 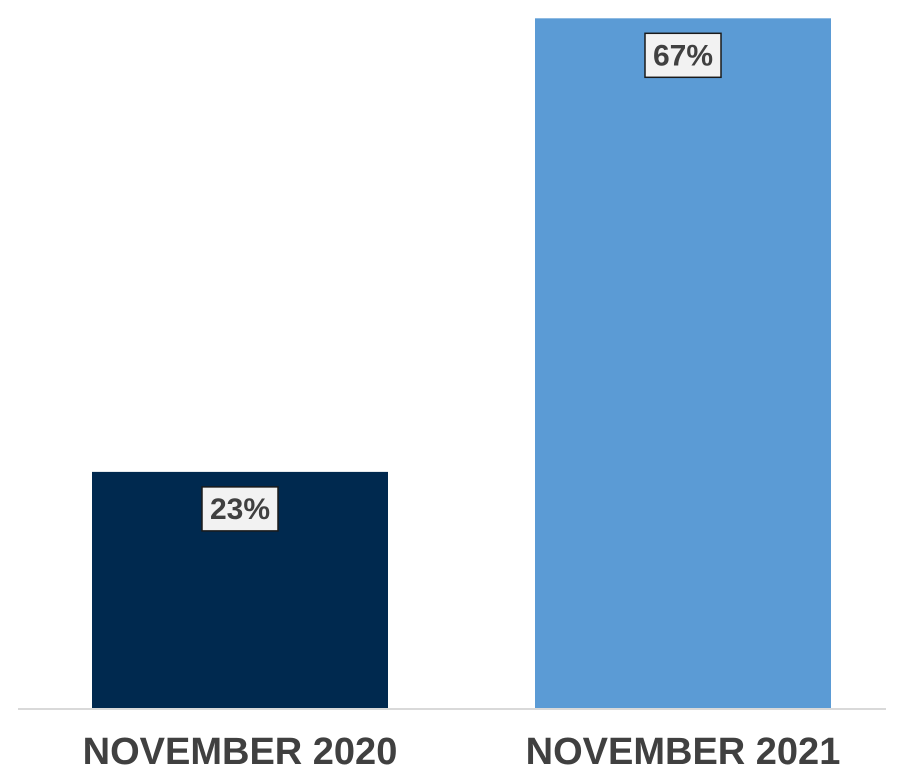 I want to click on data-label-1: 67%, so click(x=683, y=55).